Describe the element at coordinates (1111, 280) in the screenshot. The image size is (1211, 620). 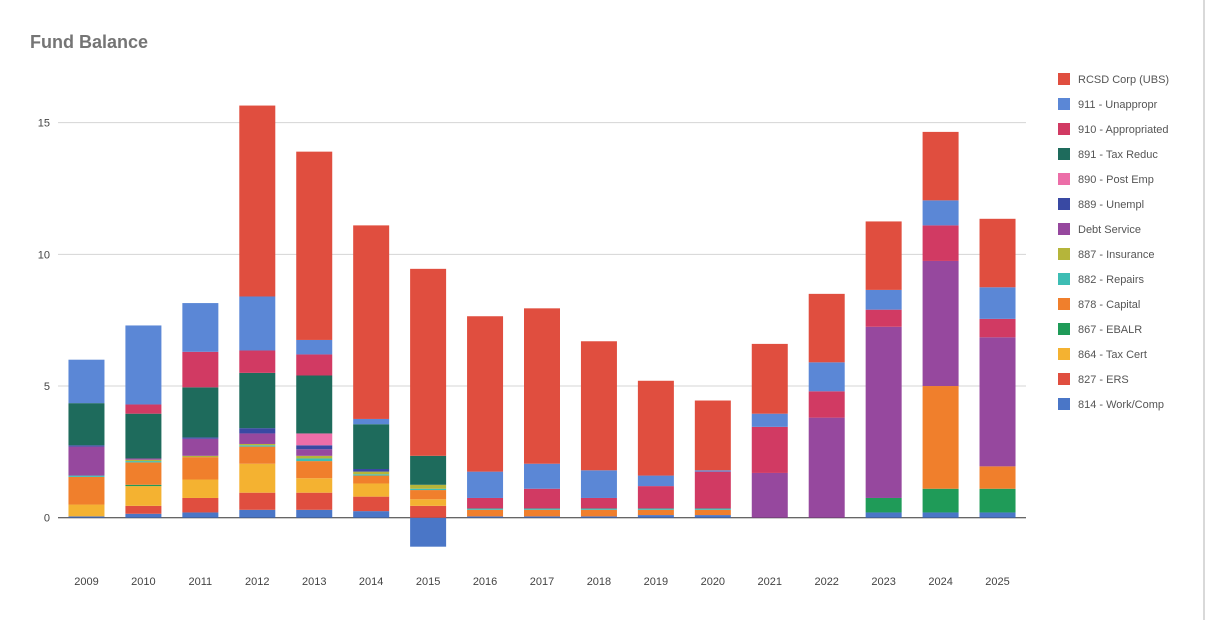
I see `legend-label: 882 - Repairs` at that location.